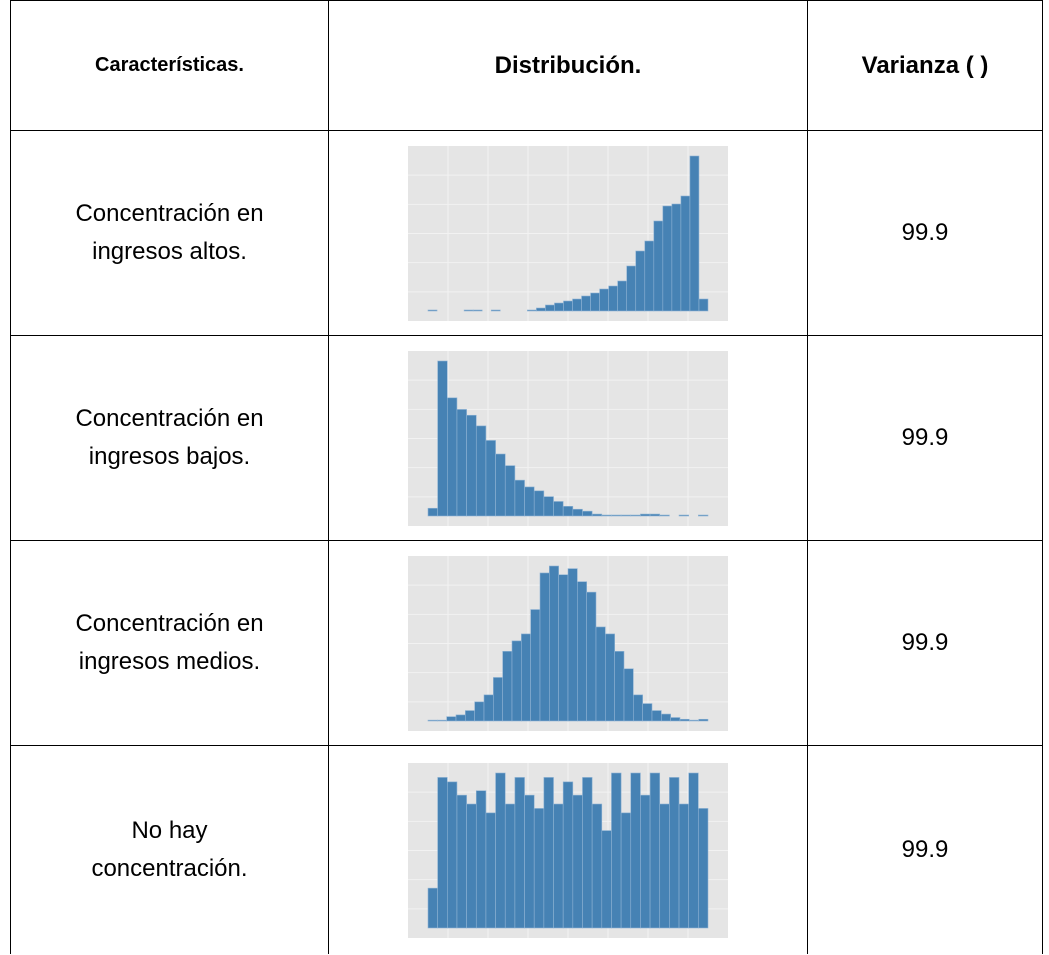  I want to click on label-cell: Concentración en ingresos altos., so click(169, 233).